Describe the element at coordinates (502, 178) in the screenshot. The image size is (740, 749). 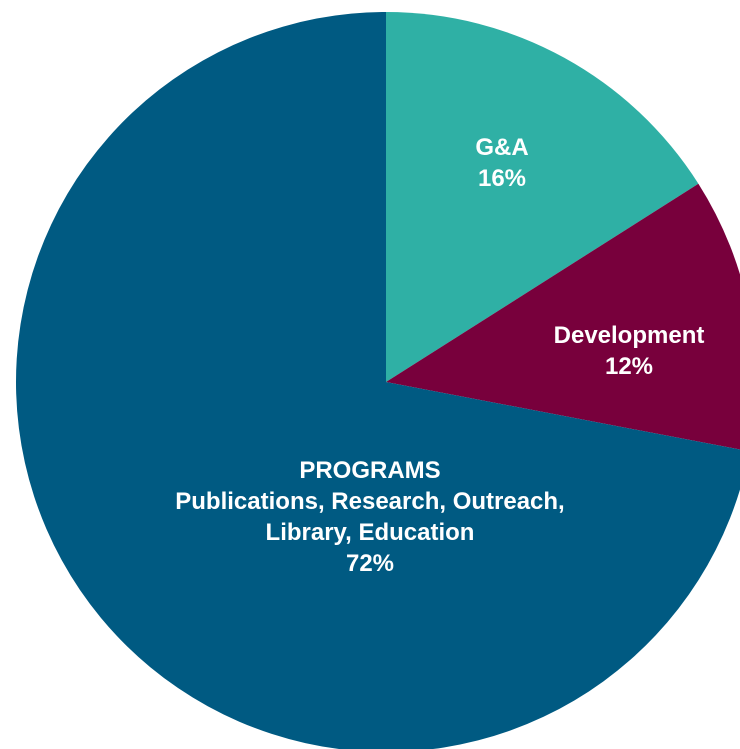
I see `slice-percent-label: 16%` at that location.